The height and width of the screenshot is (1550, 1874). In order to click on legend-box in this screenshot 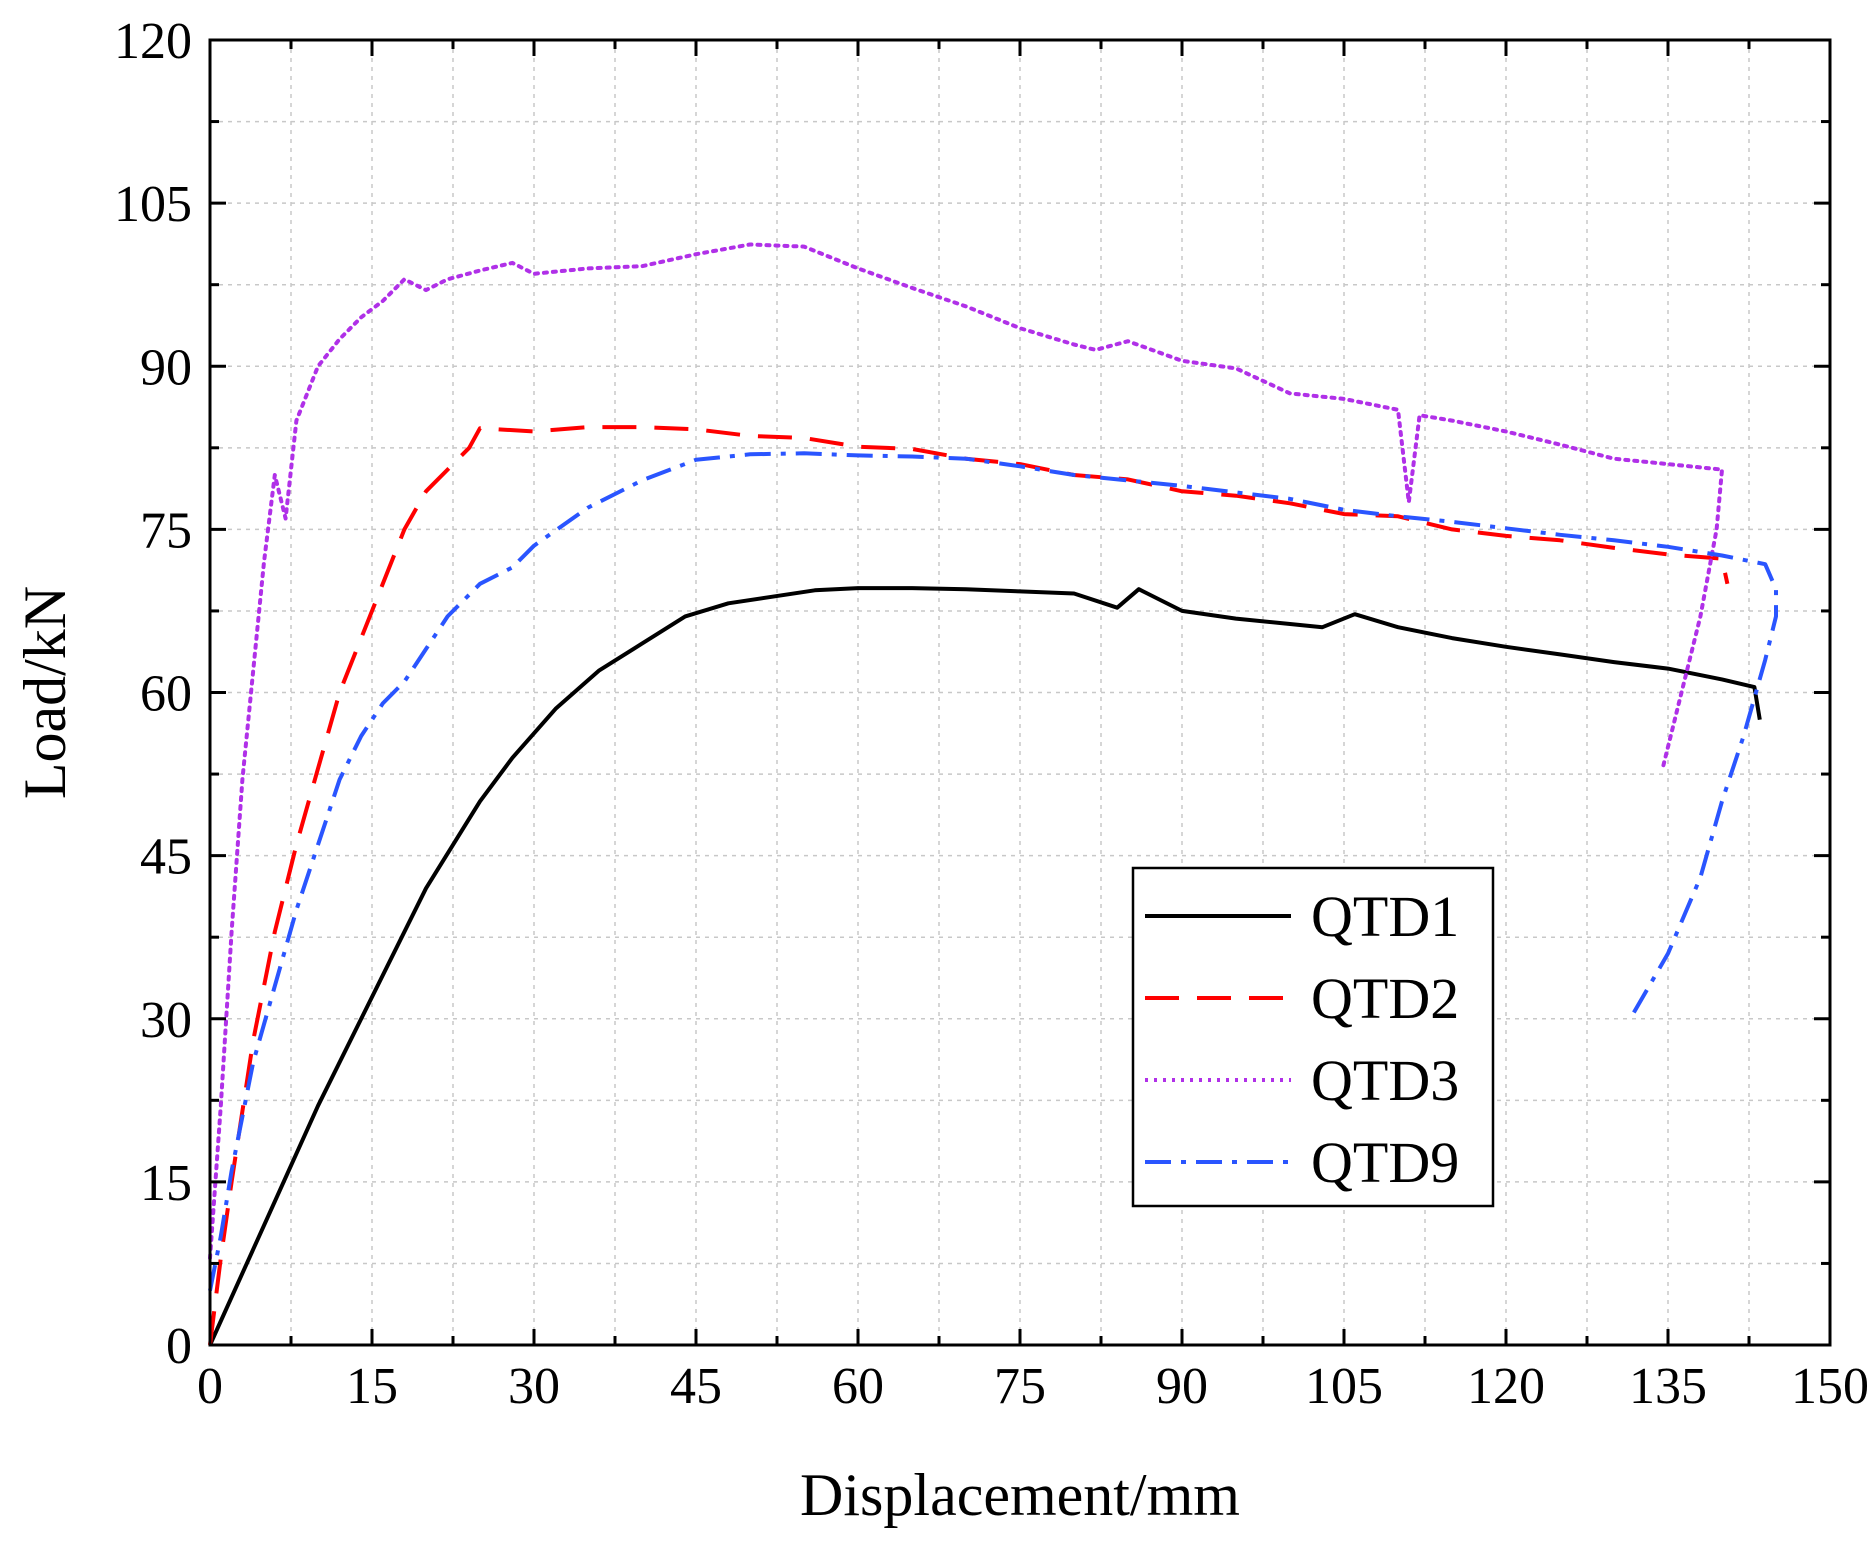, I will do `click(1313, 1037)`.